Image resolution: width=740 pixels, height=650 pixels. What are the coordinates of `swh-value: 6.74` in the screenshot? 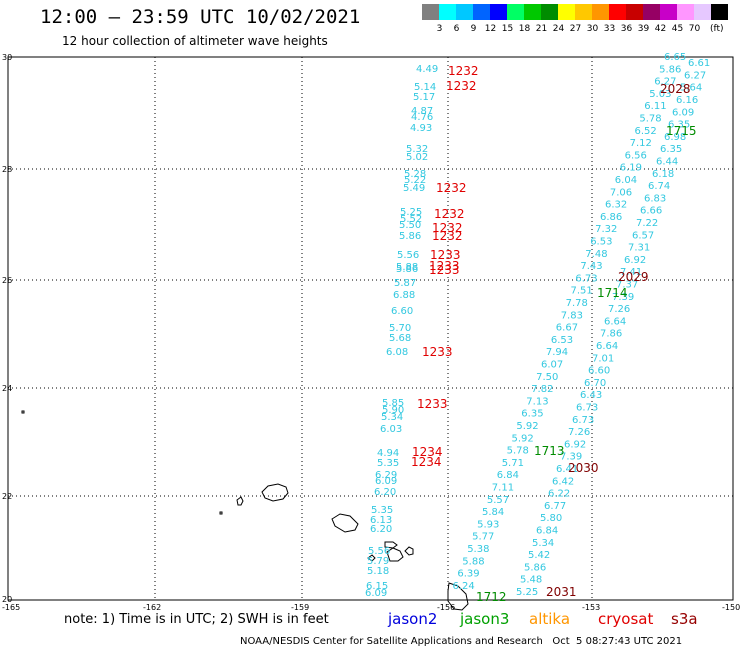 It's located at (659, 186).